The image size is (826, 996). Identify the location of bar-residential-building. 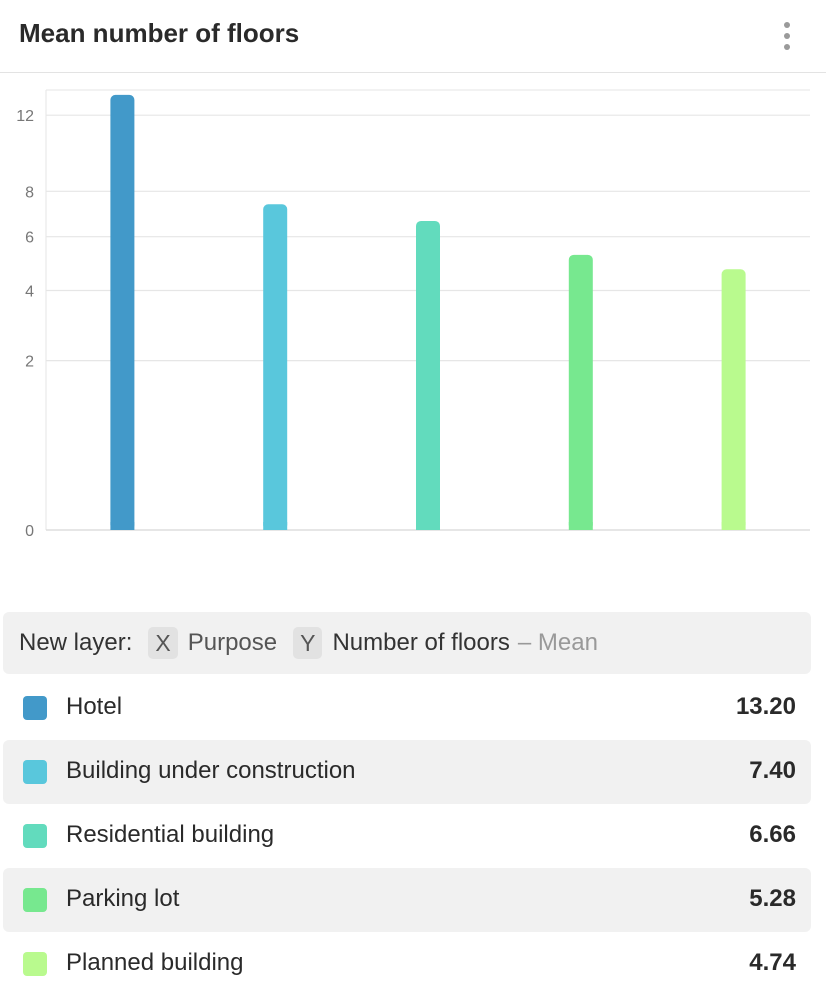
(428, 375).